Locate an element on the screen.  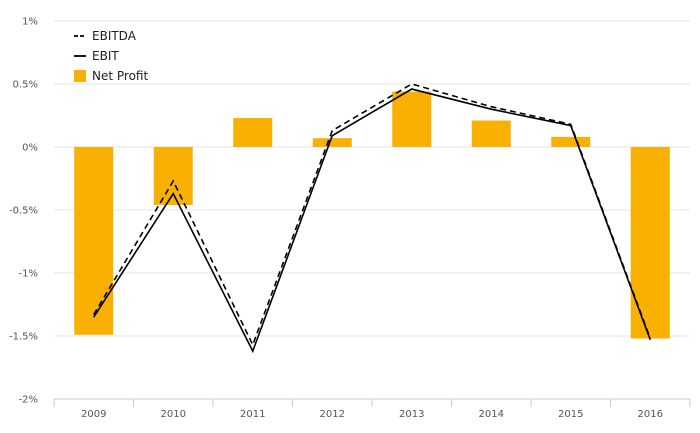
legend-label-net-profit: Net Profit is located at coordinates (120, 76).